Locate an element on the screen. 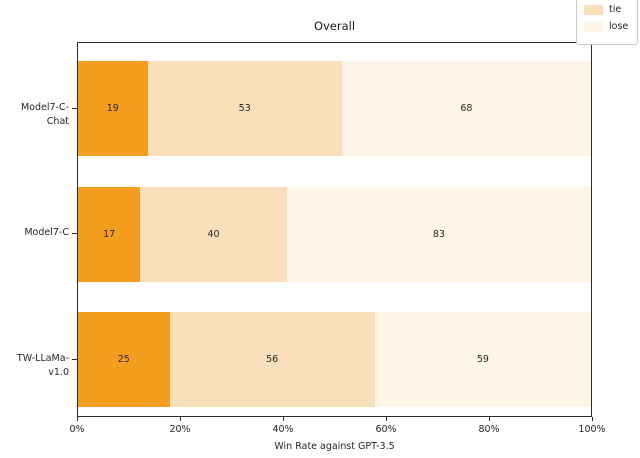 The width and height of the screenshot is (640, 458). bar-value-label: 83 is located at coordinates (438, 234).